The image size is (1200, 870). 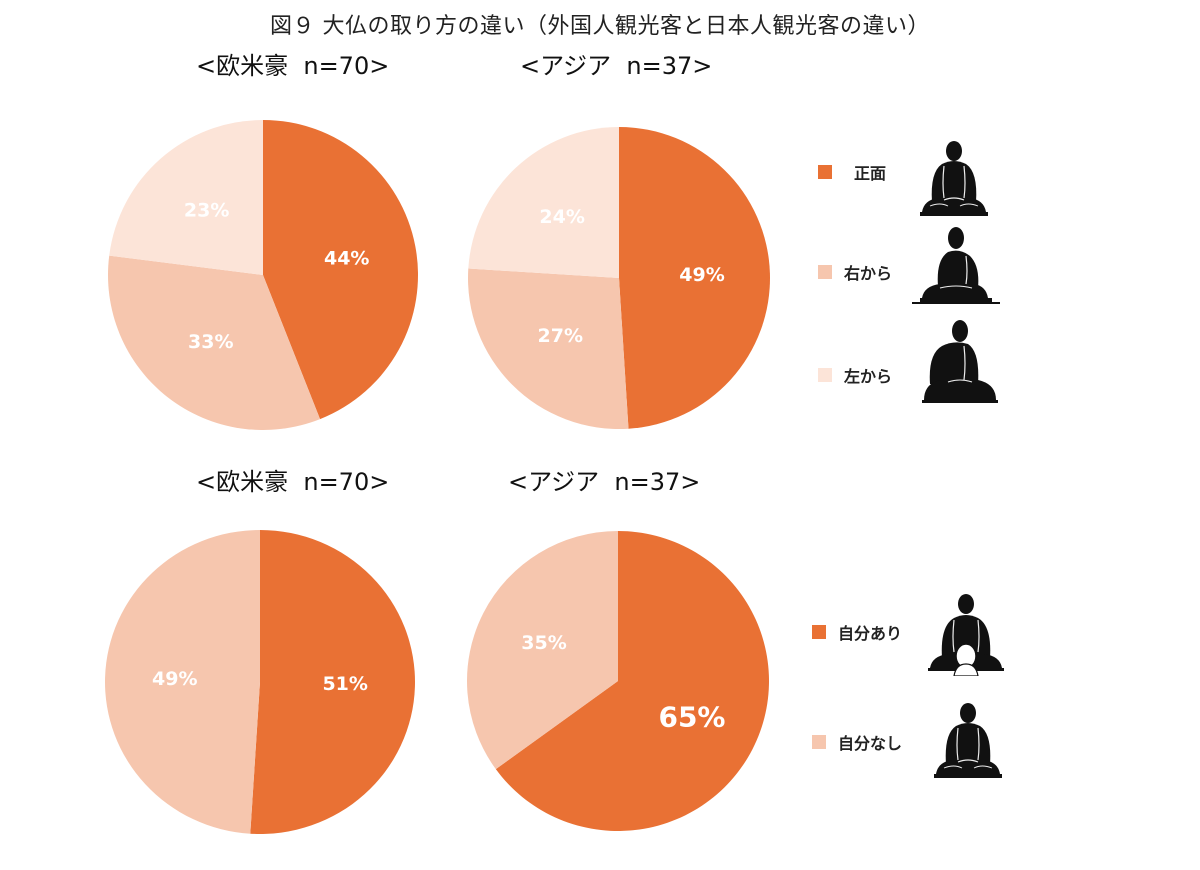 What do you see at coordinates (560, 336) in the screenshot?
I see `pie-slice-label: 27%` at bounding box center [560, 336].